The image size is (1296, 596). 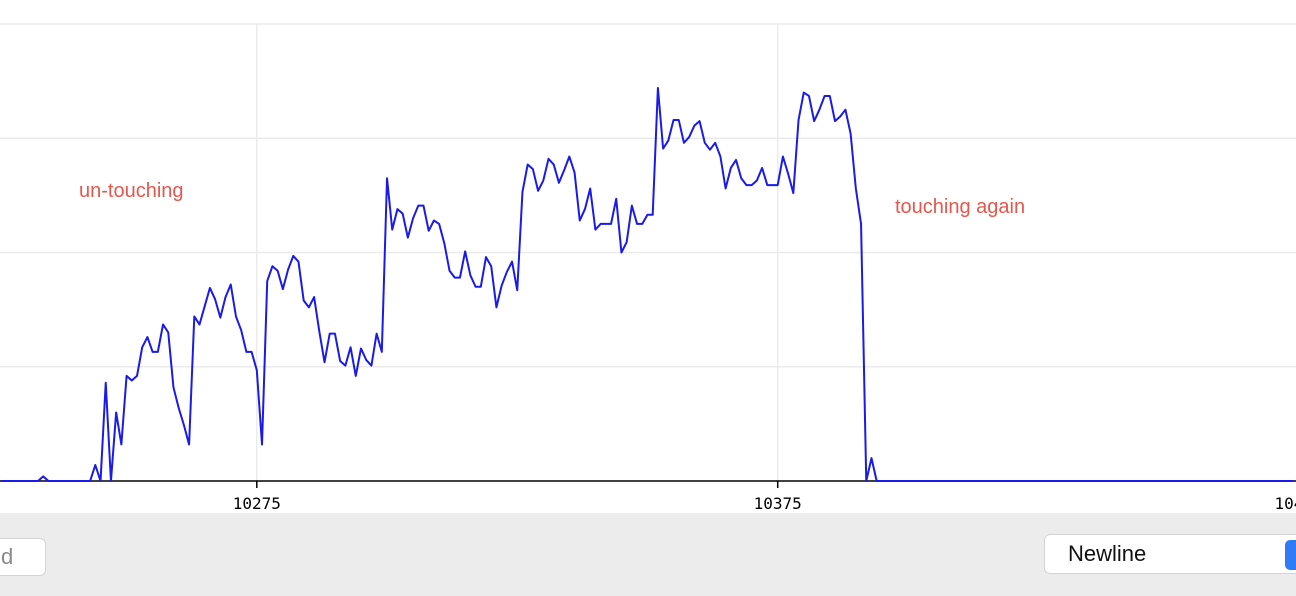 What do you see at coordinates (23, 557) in the screenshot?
I see `message-field: d` at bounding box center [23, 557].